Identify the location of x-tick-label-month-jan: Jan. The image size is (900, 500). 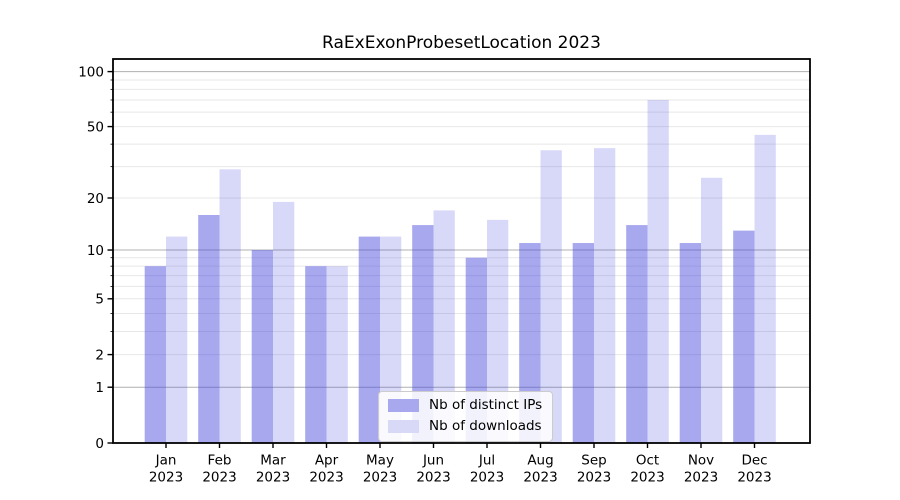
(166, 461).